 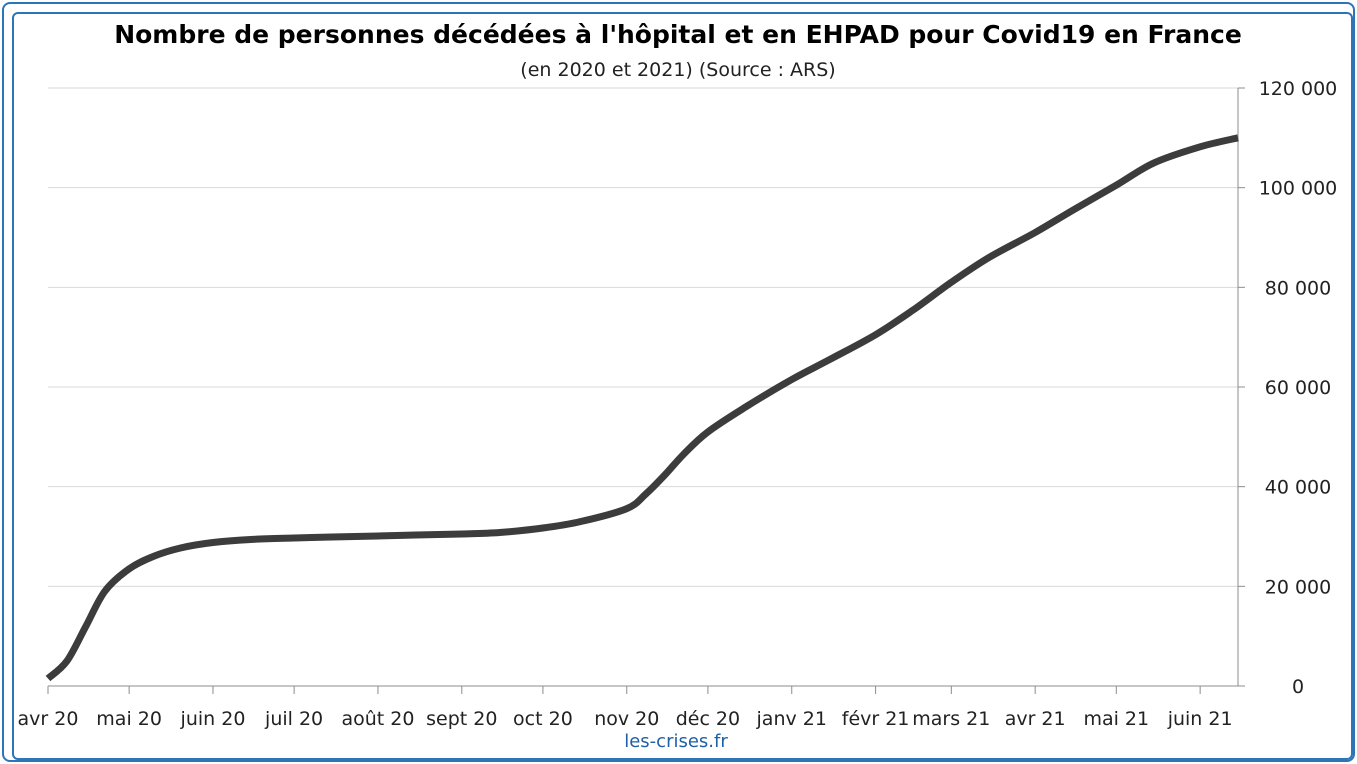 I want to click on x-tick-label: nov 20, so click(x=626, y=719).